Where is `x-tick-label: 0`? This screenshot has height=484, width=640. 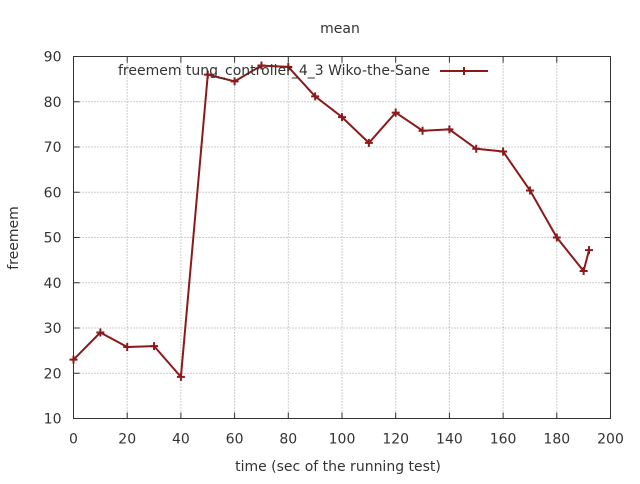 x-tick-label: 0 is located at coordinates (73, 440).